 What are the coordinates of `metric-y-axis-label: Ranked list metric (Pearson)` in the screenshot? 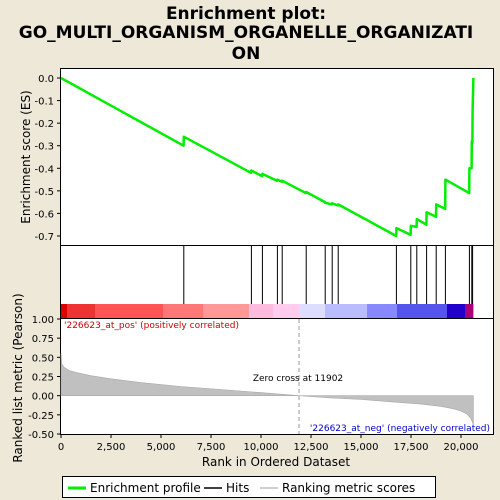 It's located at (18, 377).